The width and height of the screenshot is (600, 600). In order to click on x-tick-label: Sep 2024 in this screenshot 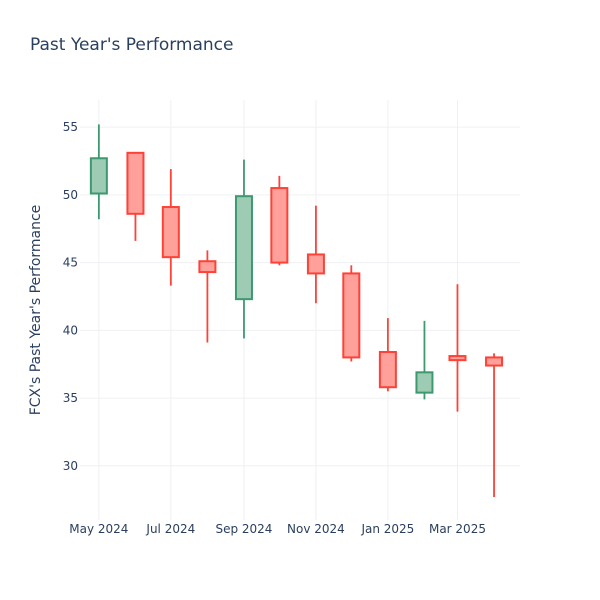, I will do `click(243, 529)`.